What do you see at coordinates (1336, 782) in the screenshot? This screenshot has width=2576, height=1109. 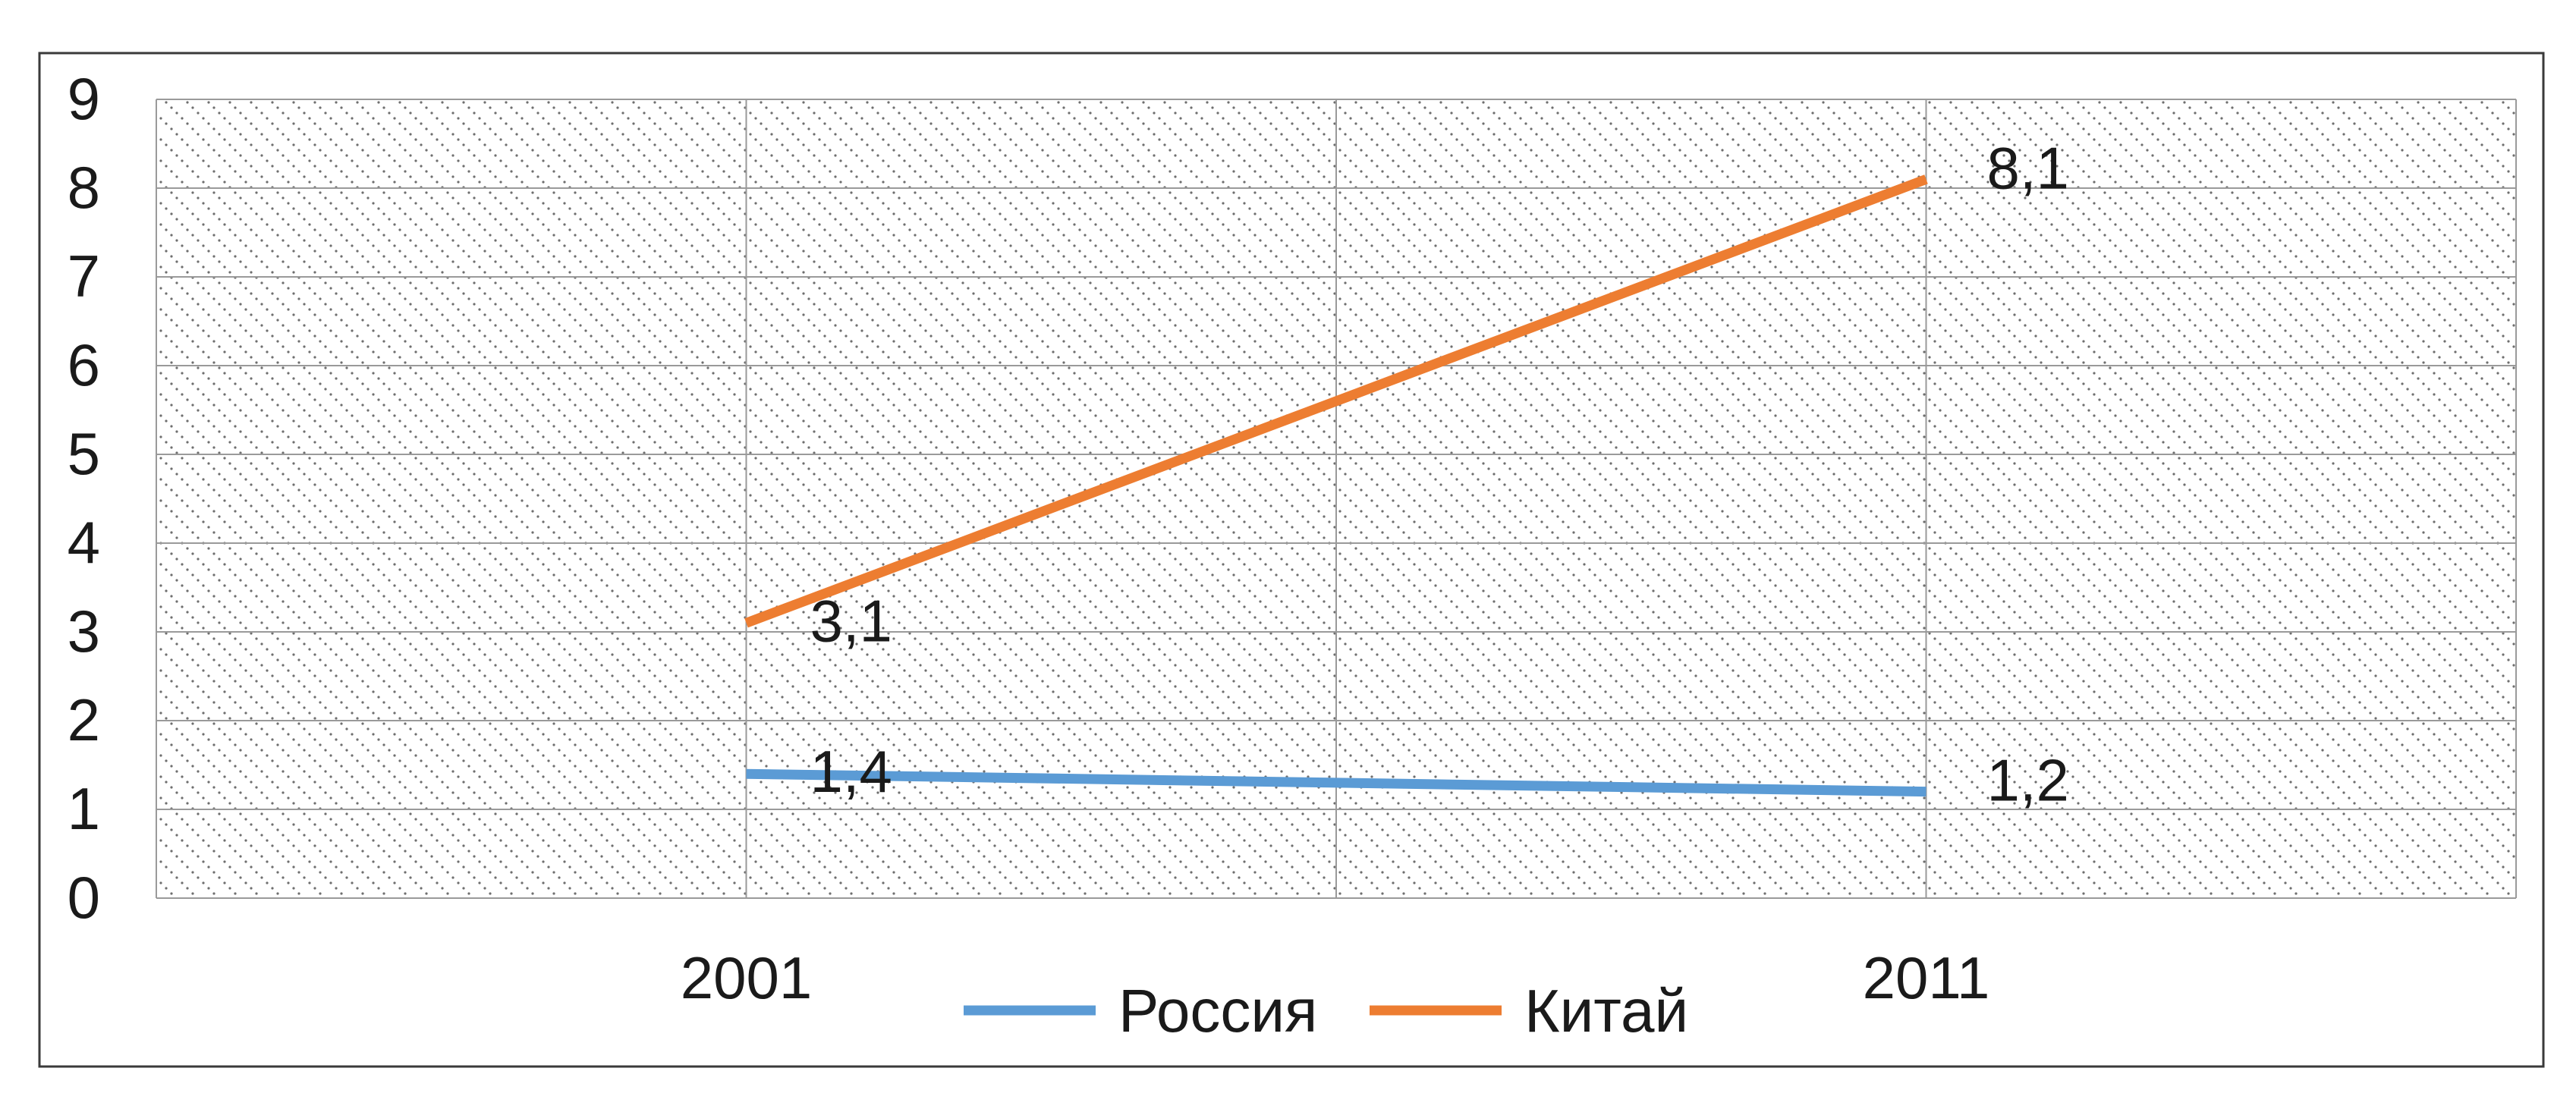 I see `series-line-Россия` at bounding box center [1336, 782].